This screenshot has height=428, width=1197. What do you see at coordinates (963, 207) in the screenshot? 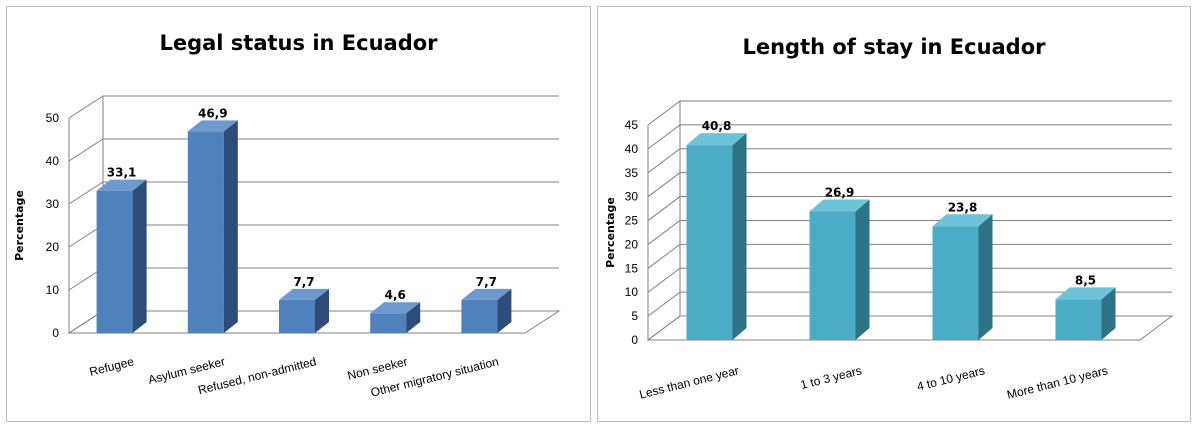
I see `data-label: 23,8` at bounding box center [963, 207].